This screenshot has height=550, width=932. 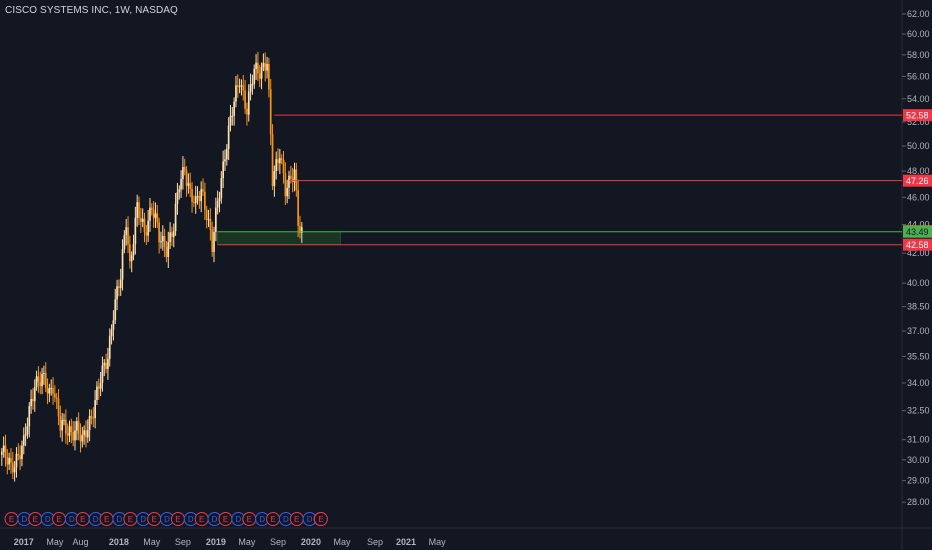 I want to click on level-price-badge, so click(x=917, y=115).